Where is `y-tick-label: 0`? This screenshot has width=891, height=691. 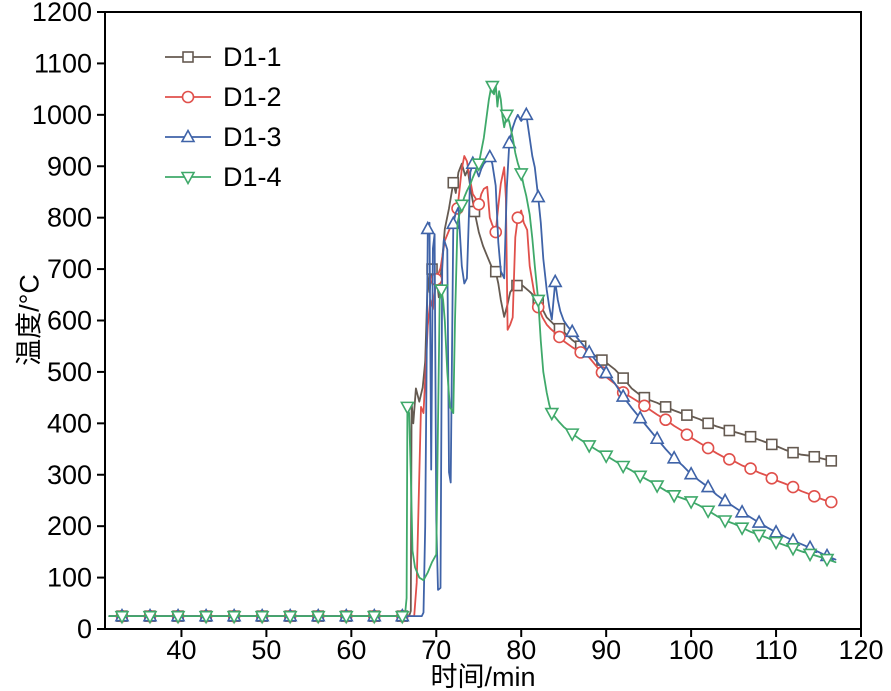 y-tick-label: 0 is located at coordinates (84, 629).